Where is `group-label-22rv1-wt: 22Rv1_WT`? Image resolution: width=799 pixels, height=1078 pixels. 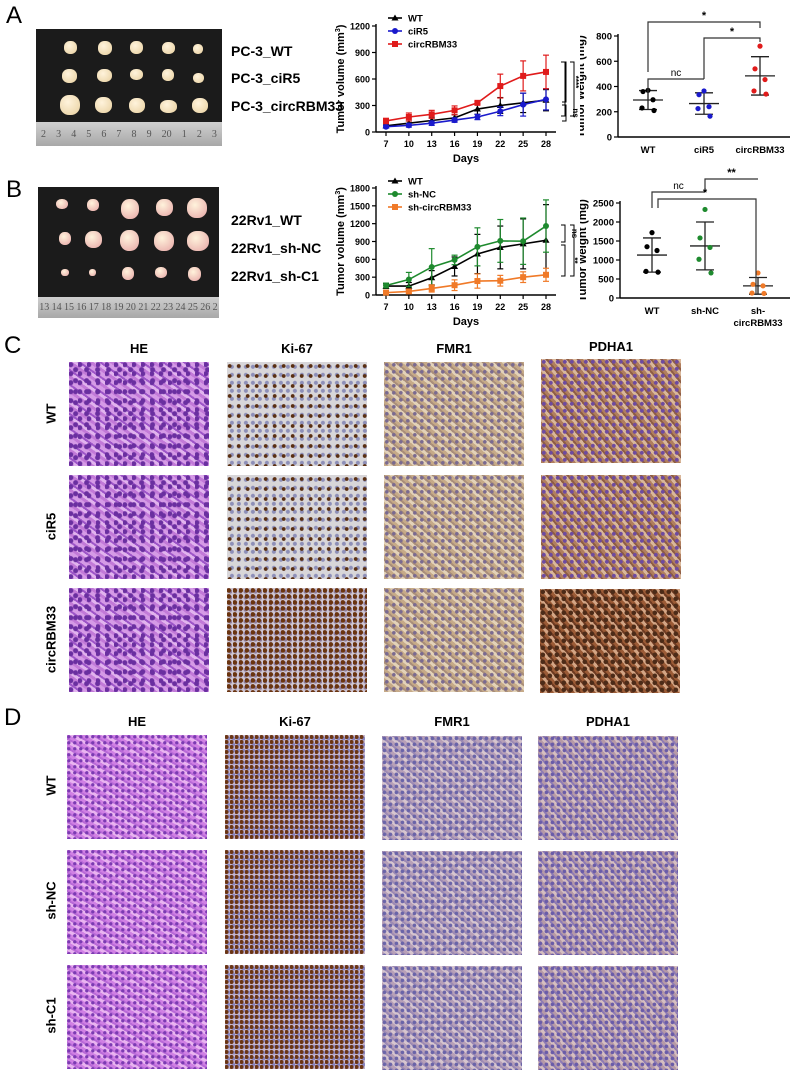
group-label-22rv1-wt: 22Rv1_WT is located at coordinates (266, 220).